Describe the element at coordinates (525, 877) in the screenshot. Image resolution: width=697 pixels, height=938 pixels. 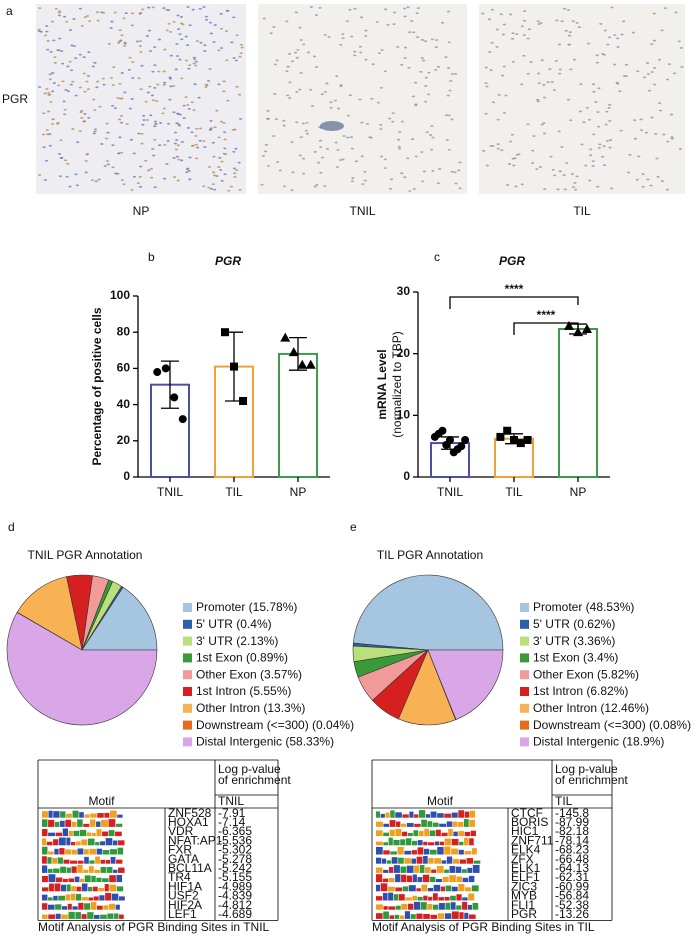
I see `motif-name: ELF1` at that location.